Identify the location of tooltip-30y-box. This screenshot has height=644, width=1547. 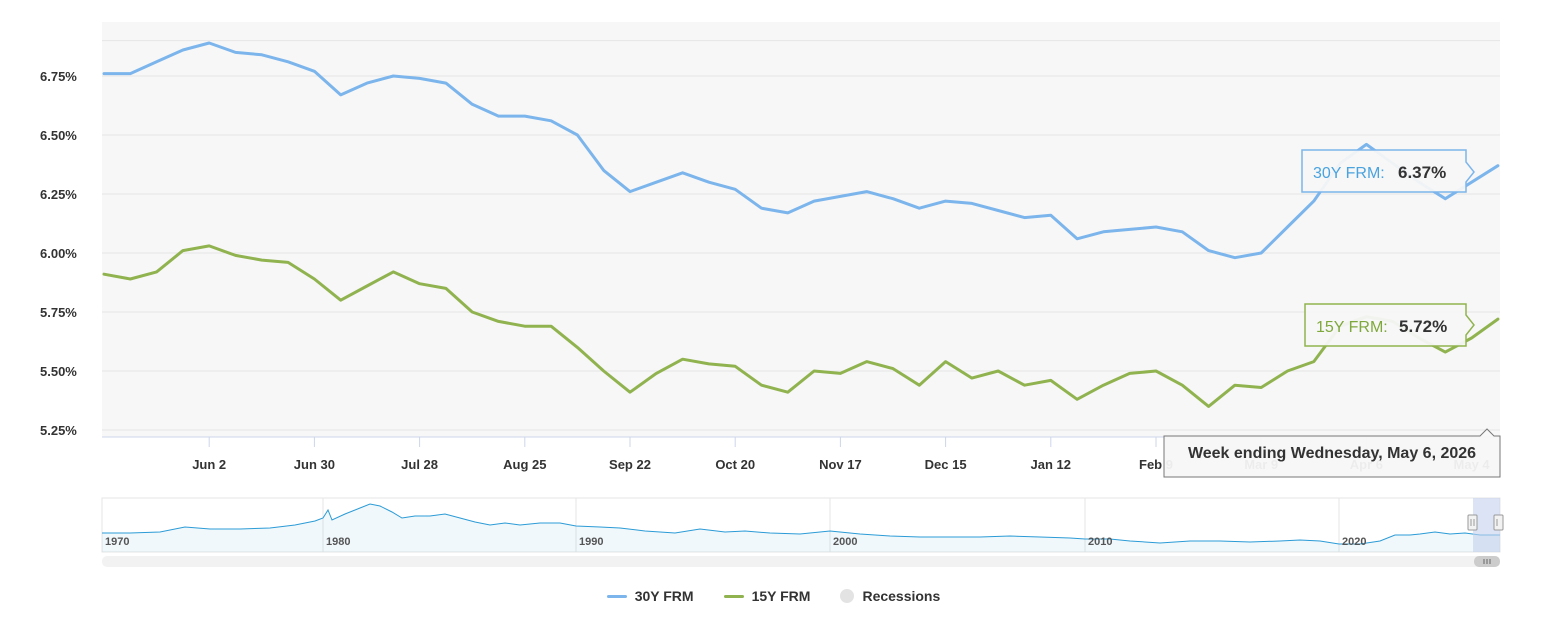
(1388, 171).